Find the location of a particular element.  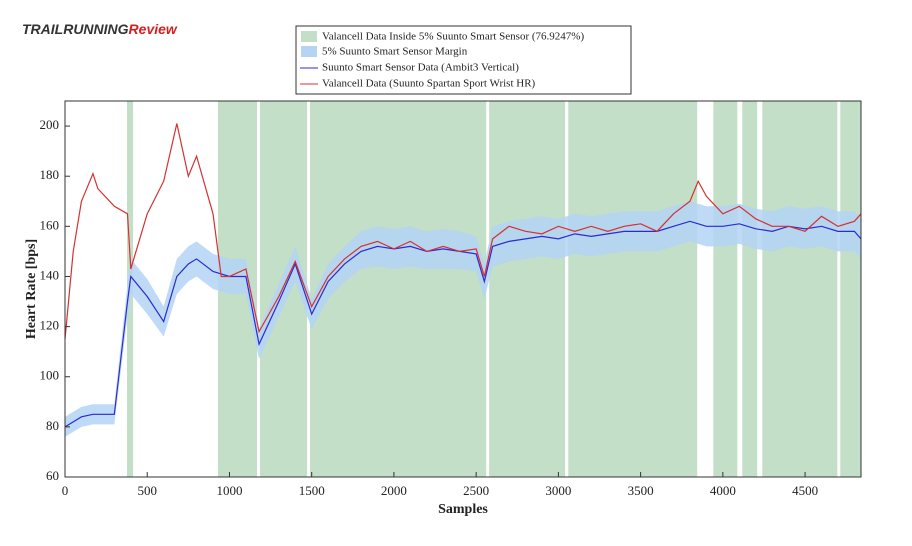

y-tick-label: 200 is located at coordinates (50, 124).